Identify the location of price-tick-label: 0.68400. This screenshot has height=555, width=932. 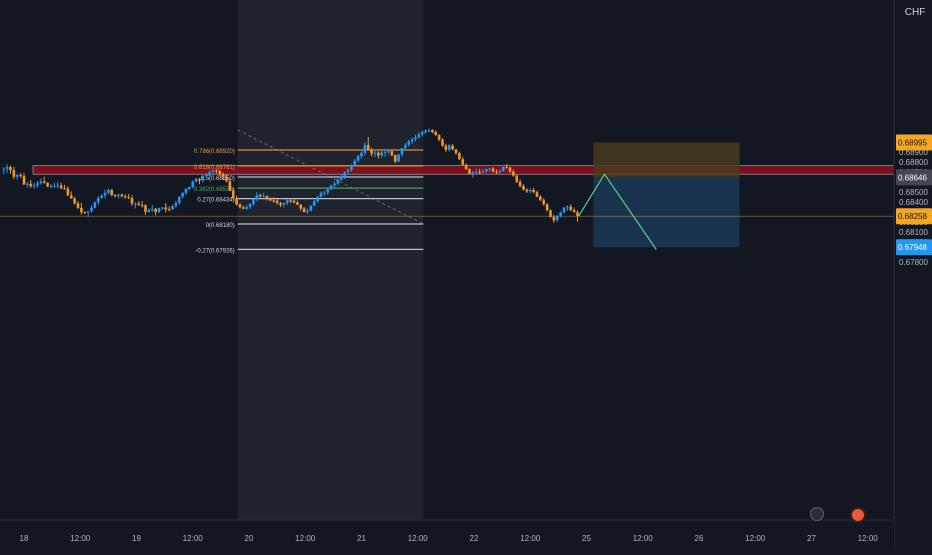
(913, 202).